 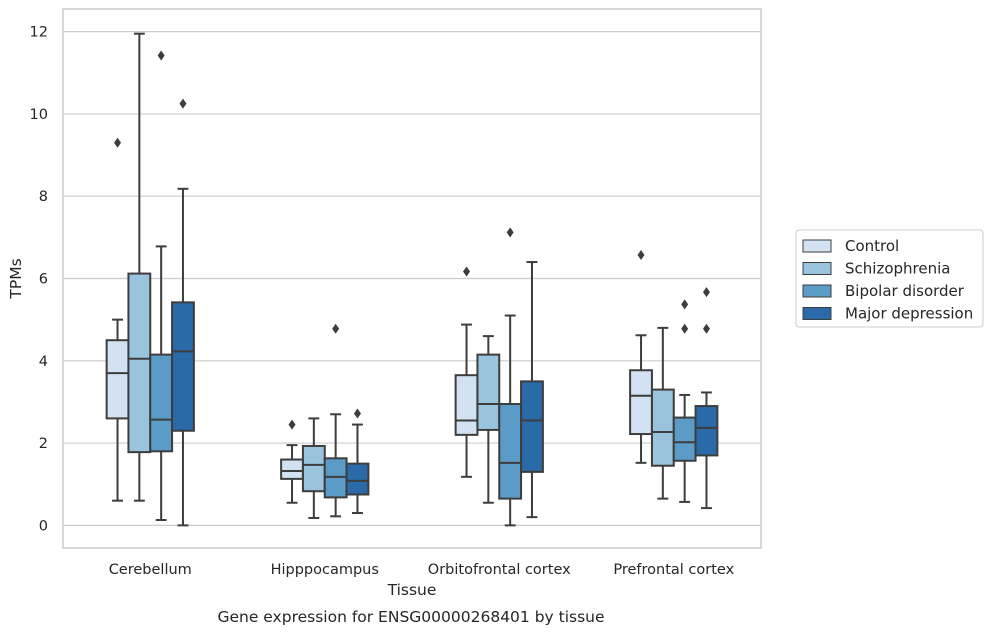 I want to click on y-axis-title: TPMs, so click(x=16, y=278).